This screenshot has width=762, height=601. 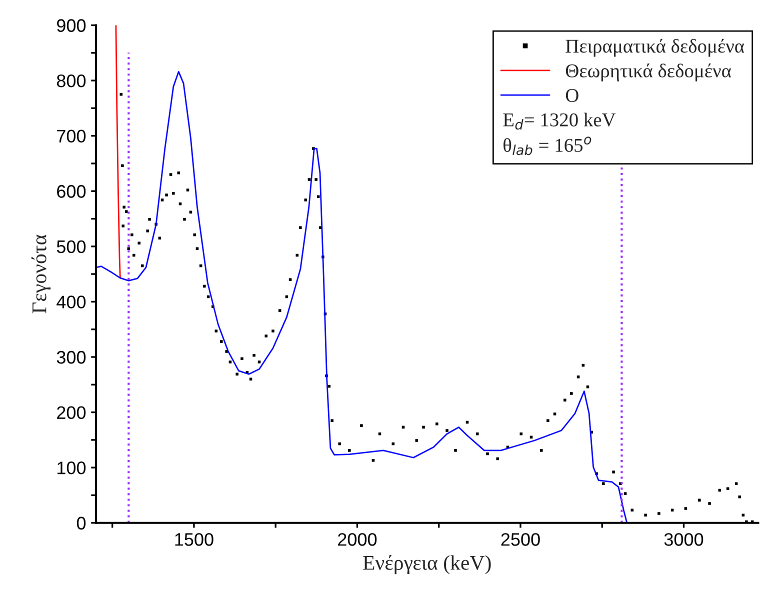 What do you see at coordinates (71, 136) in the screenshot?
I see `y-tick-label: 700` at bounding box center [71, 136].